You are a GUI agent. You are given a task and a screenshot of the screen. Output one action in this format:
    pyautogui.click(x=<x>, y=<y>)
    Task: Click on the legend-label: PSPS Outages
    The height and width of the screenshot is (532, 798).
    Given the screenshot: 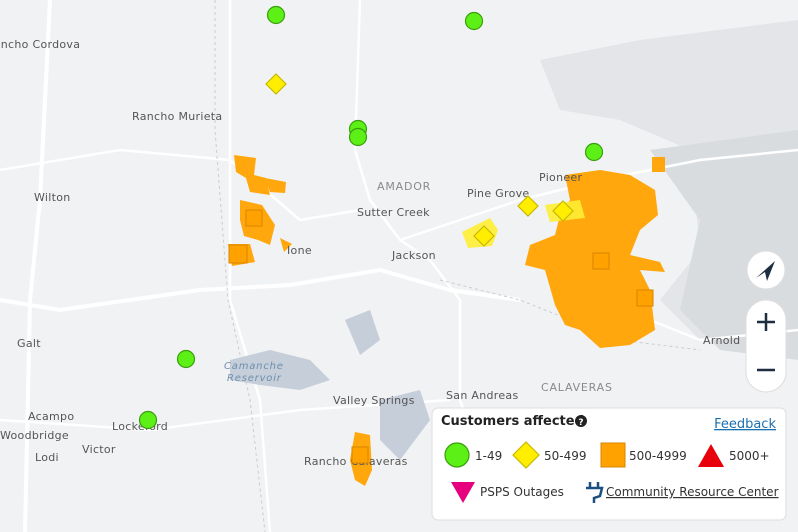 What is the action you would take?
    pyautogui.click(x=522, y=492)
    